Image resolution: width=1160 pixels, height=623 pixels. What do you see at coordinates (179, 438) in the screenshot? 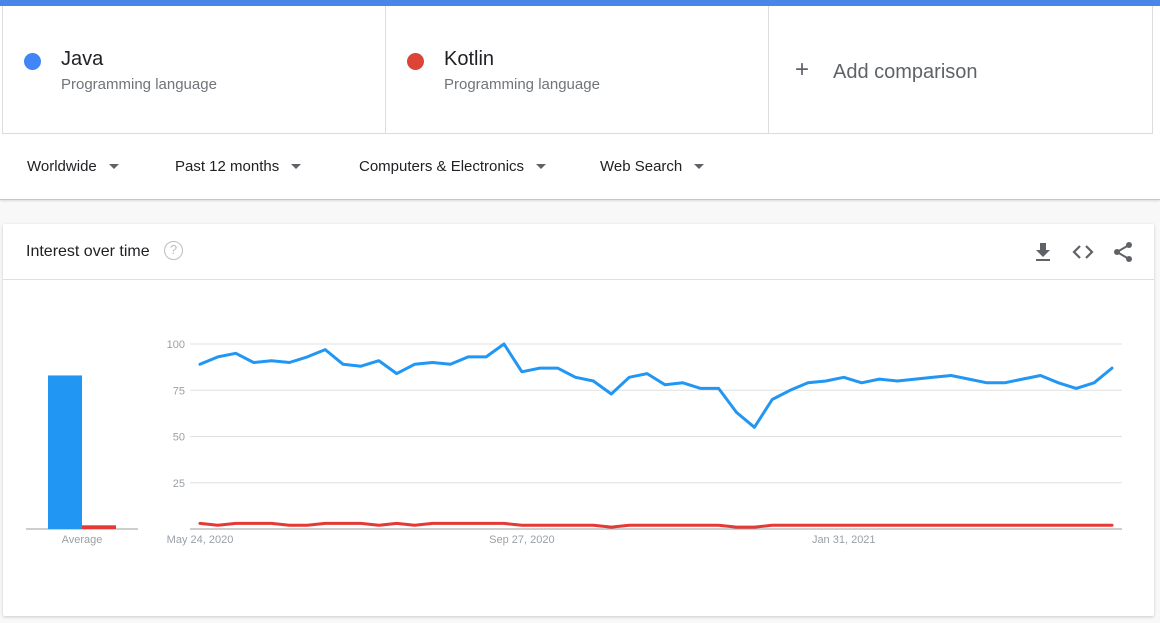
I see `y-tick-label: 50` at bounding box center [179, 438].